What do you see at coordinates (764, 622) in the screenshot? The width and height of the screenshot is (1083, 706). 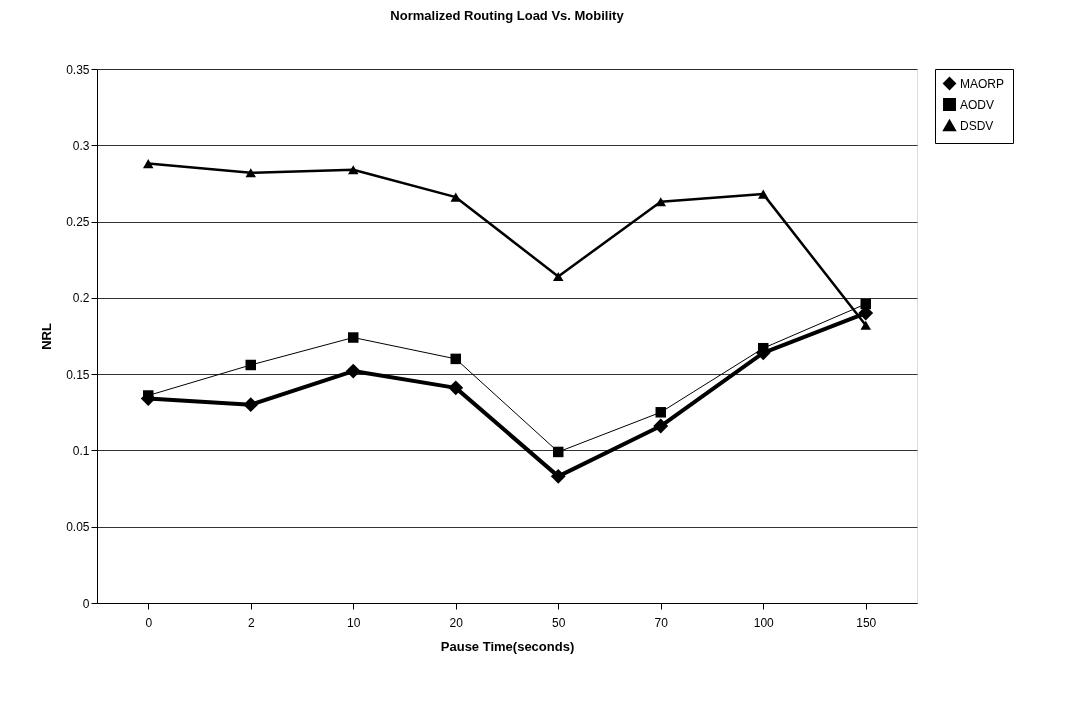 I see `x-tick-label: 100` at bounding box center [764, 622].